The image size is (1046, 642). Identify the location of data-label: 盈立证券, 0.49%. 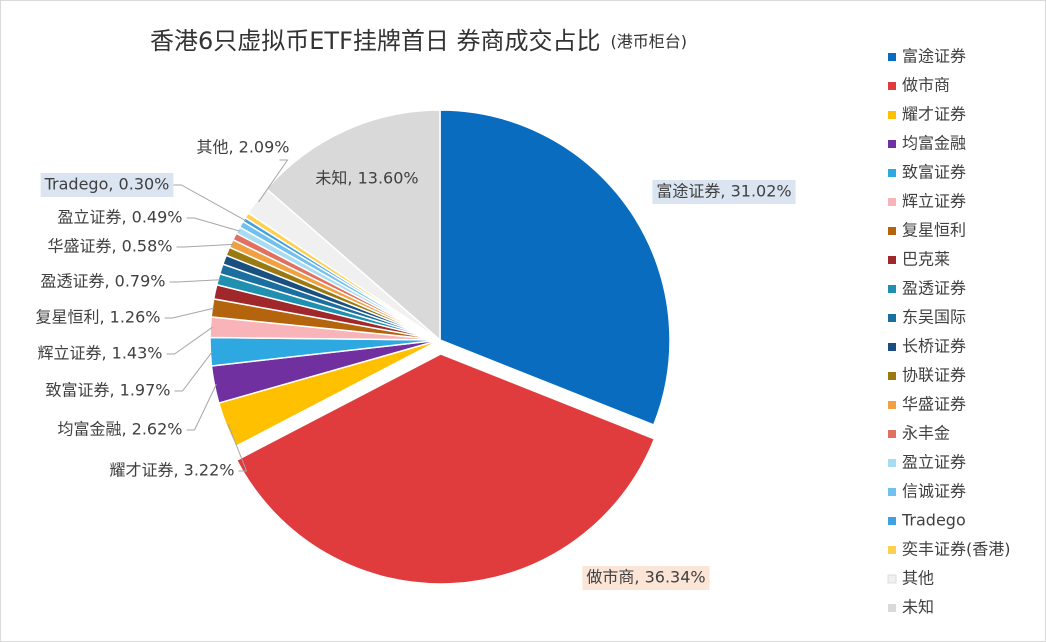
(119, 217).